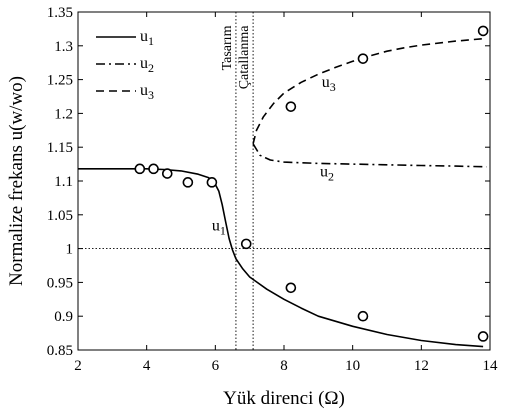 Image resolution: width=508 pixels, height=412 pixels. I want to click on x-tick-label: 12, so click(421, 366).